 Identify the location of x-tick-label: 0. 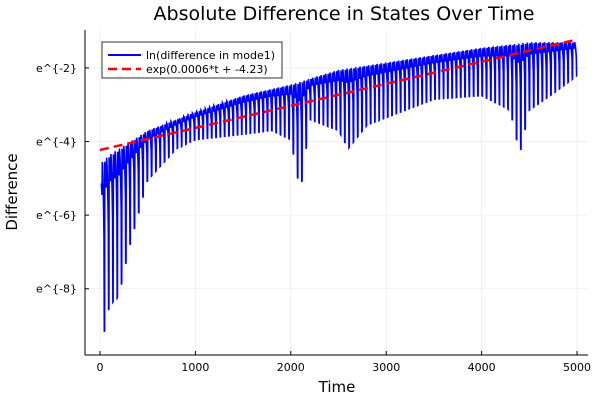
(99, 367).